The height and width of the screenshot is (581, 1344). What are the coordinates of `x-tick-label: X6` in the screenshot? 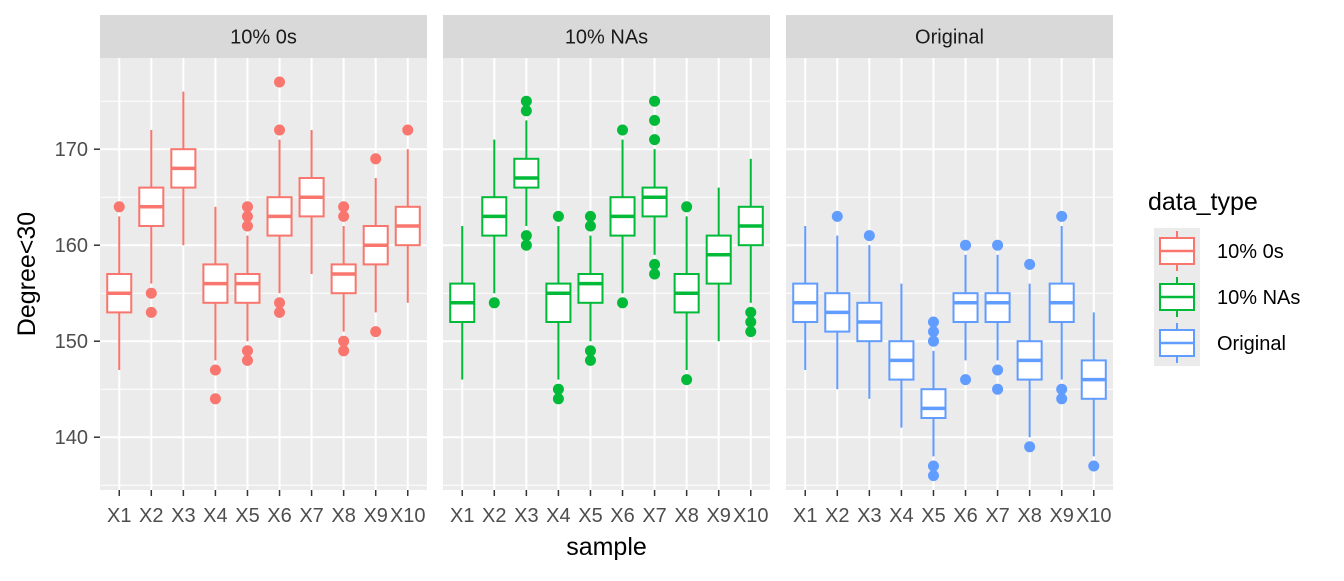 It's located at (965, 516).